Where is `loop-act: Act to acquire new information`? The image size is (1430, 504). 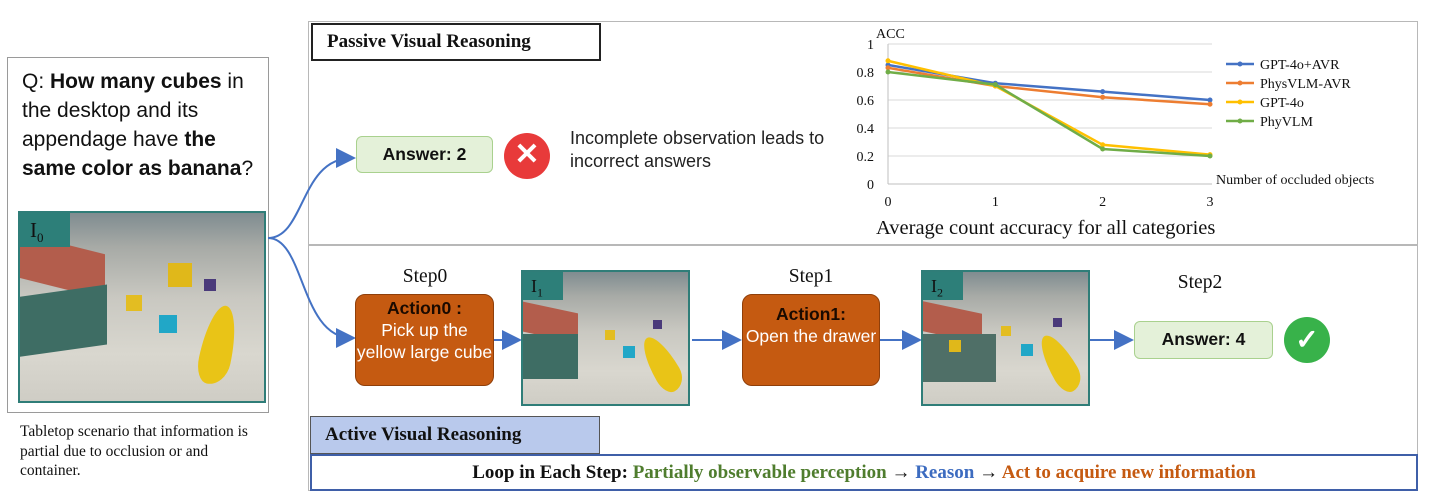
loop-act: Act to acquire new information is located at coordinates (1128, 472).